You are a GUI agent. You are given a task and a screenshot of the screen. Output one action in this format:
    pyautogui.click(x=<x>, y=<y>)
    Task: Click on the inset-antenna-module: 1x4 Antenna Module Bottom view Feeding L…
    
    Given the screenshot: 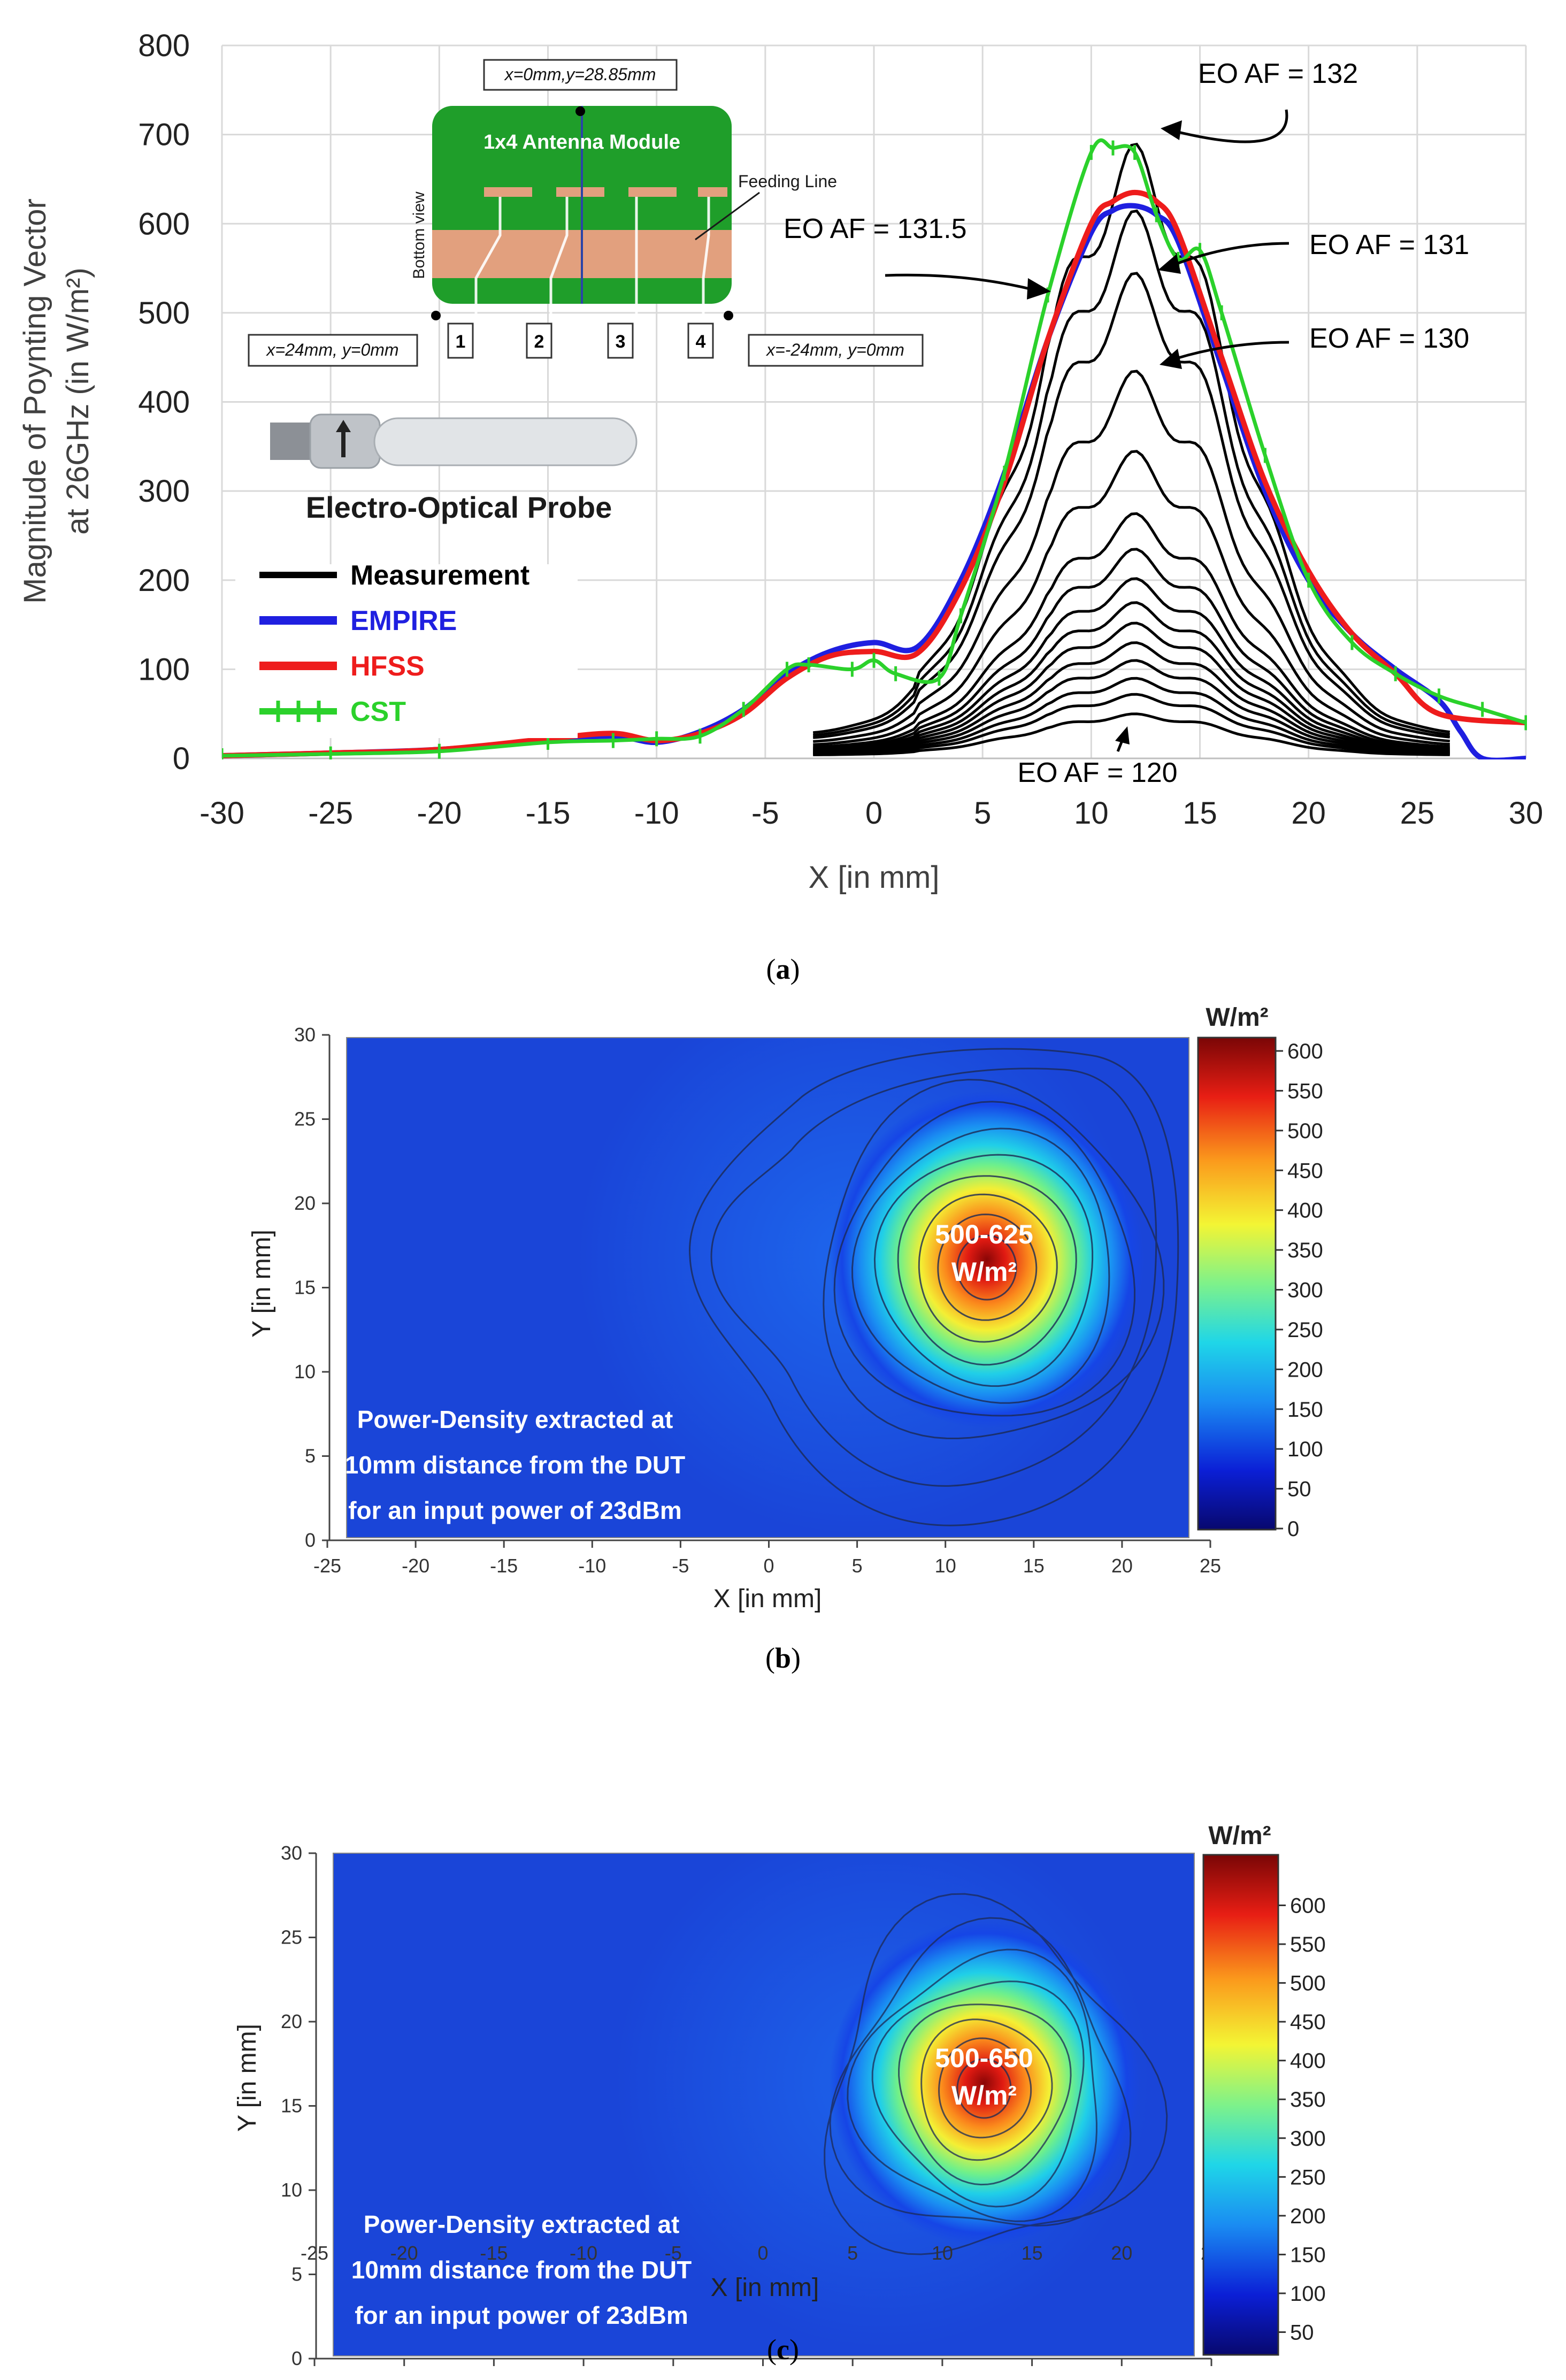 What is the action you would take?
    pyautogui.click(x=586, y=213)
    